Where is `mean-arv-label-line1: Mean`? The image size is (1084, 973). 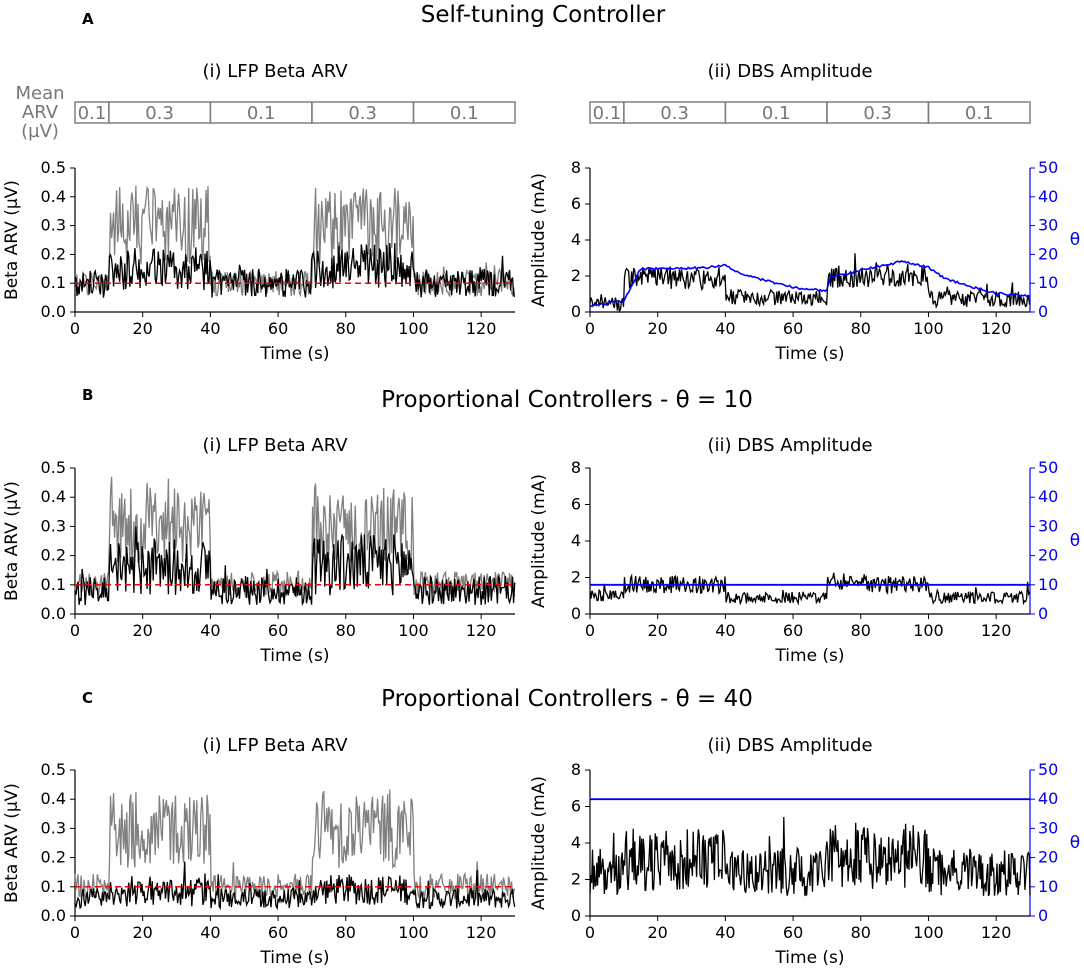 mean-arv-label-line1: Mean is located at coordinates (39, 93).